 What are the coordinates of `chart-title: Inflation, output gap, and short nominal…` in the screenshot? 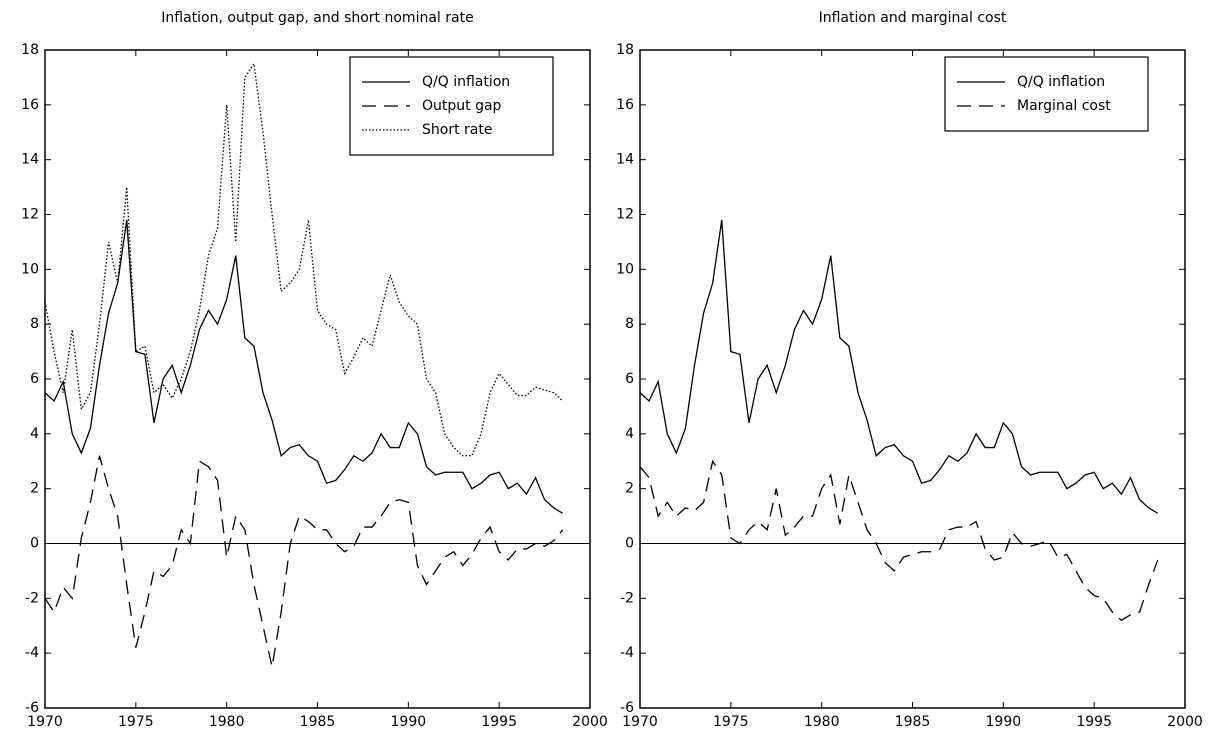 It's located at (317, 18).